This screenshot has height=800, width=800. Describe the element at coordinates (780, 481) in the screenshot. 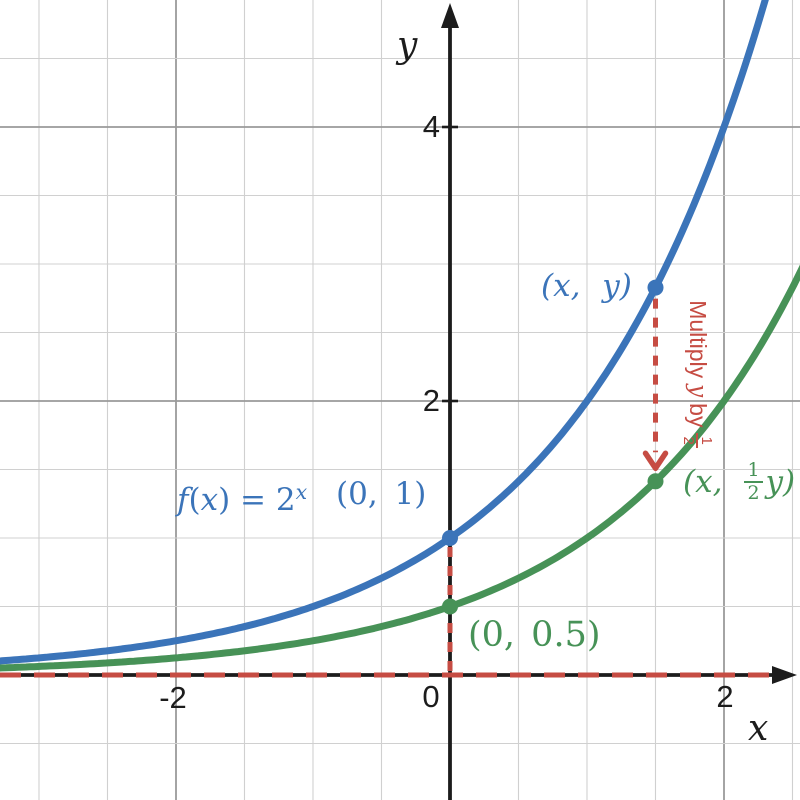

I see `point-label-x-halfy-close: y)` at that location.